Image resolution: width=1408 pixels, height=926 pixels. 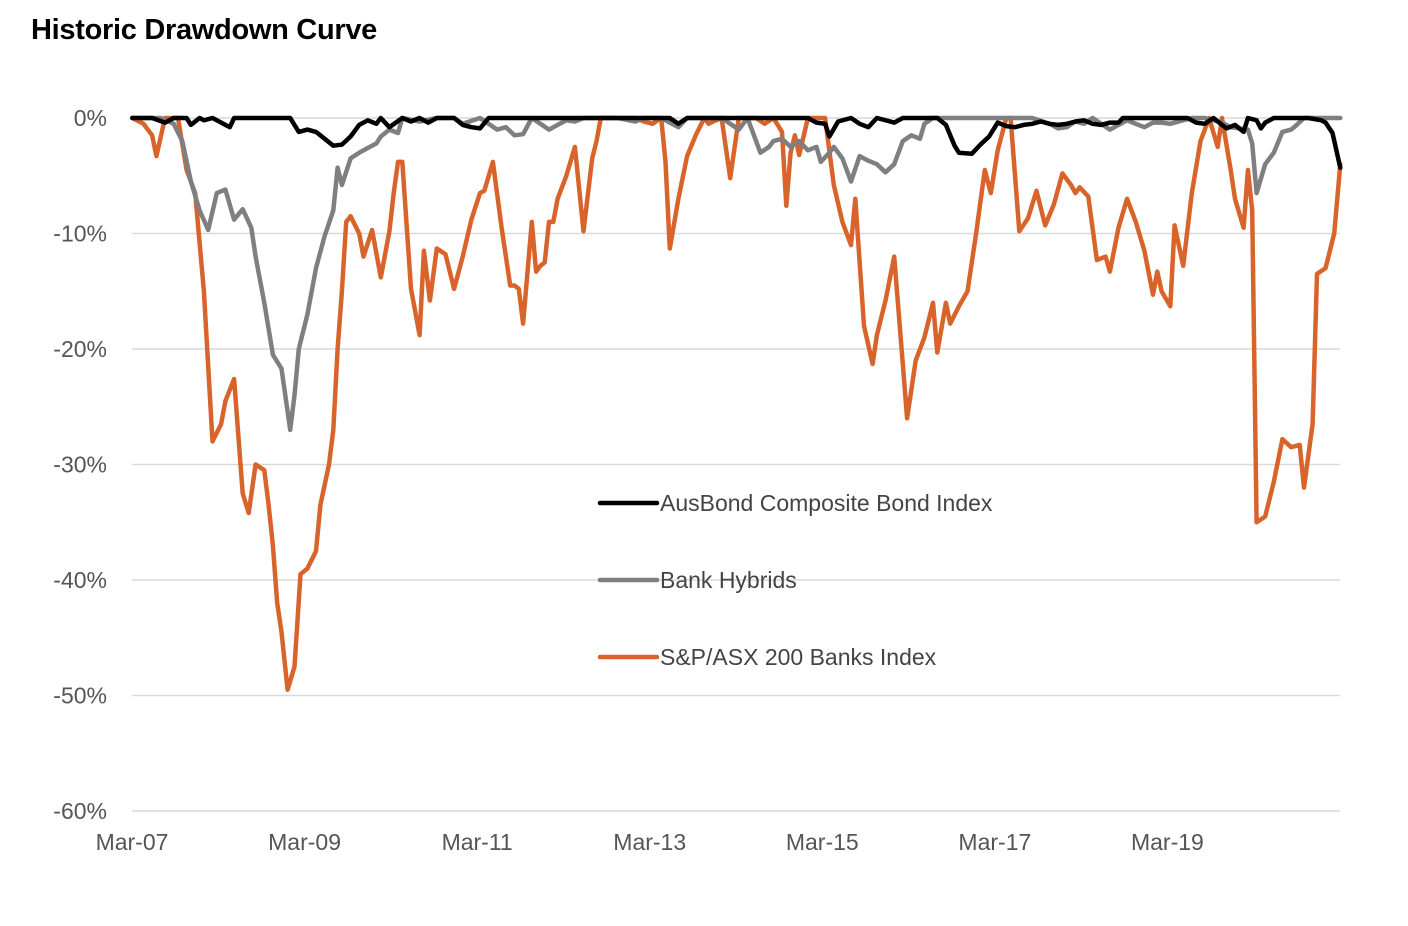 I want to click on y-tick-label: -60%, so click(x=80, y=811).